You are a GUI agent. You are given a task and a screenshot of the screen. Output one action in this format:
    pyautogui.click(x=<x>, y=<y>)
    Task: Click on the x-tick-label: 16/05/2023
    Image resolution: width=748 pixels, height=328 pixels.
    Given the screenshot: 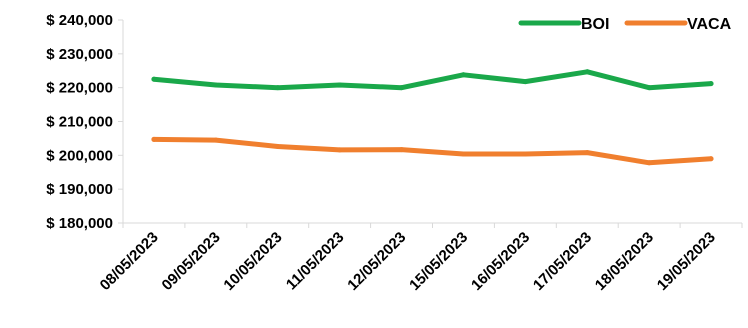 What is the action you would take?
    pyautogui.click(x=500, y=261)
    